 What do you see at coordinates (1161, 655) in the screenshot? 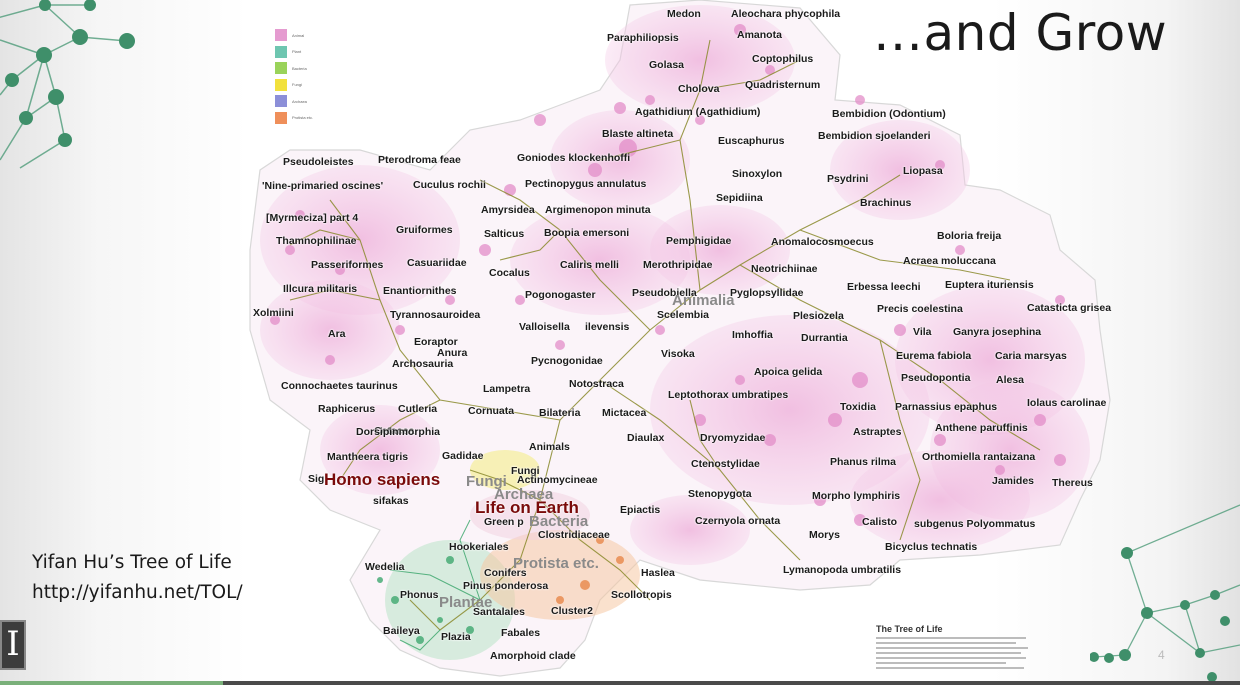
I see `slide-number: 4` at bounding box center [1161, 655].